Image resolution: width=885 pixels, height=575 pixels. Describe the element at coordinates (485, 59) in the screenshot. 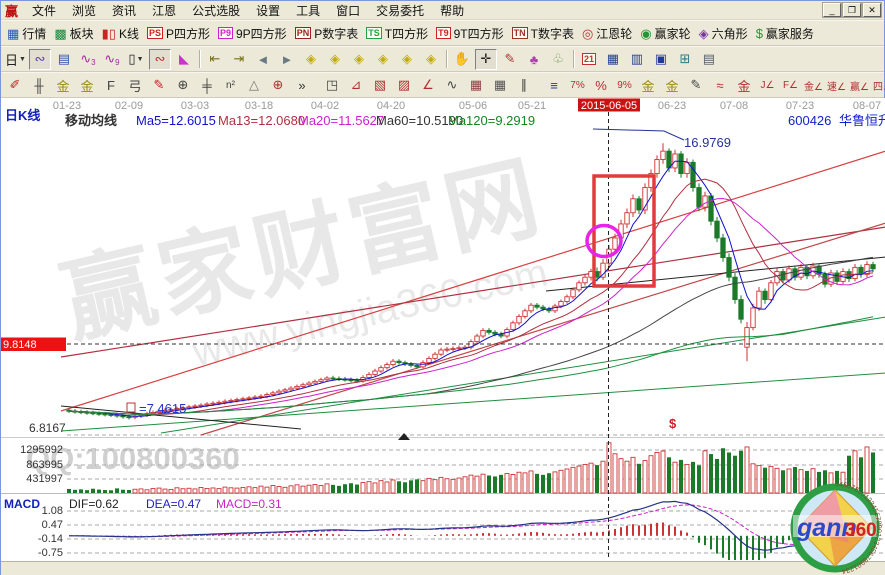

I see `crosshair-icon: ✛` at that location.